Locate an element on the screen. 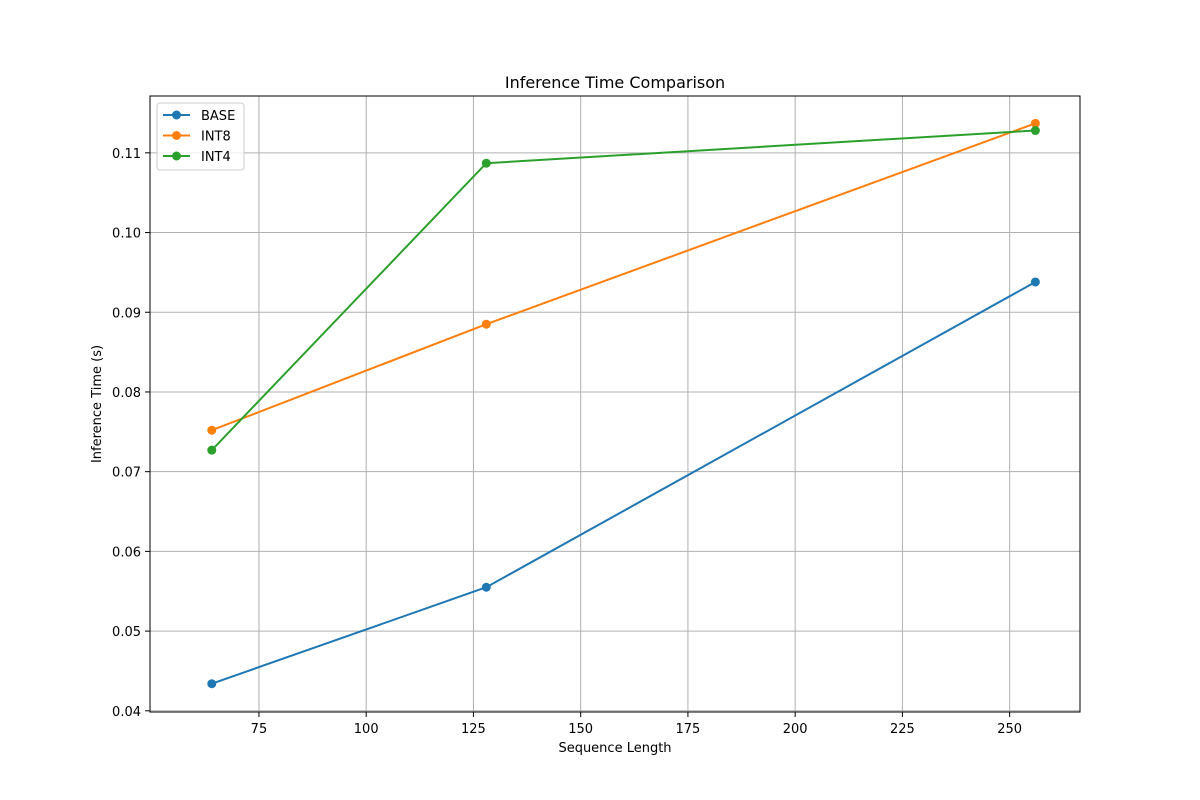  x-axis: 75 100 125 150 175 200 225 250 is located at coordinates (636, 724).